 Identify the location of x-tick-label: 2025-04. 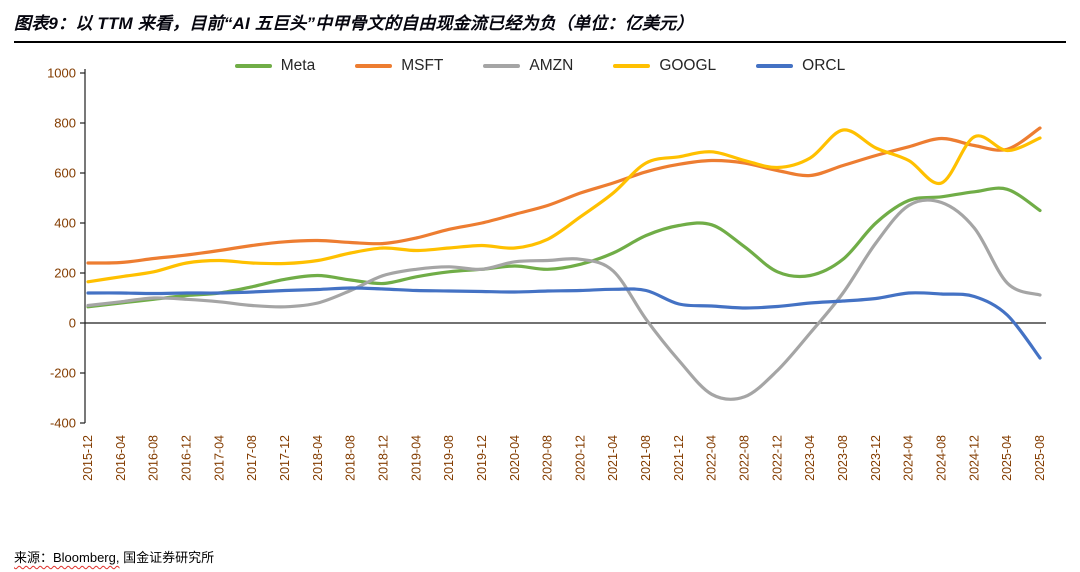
(1007, 458).